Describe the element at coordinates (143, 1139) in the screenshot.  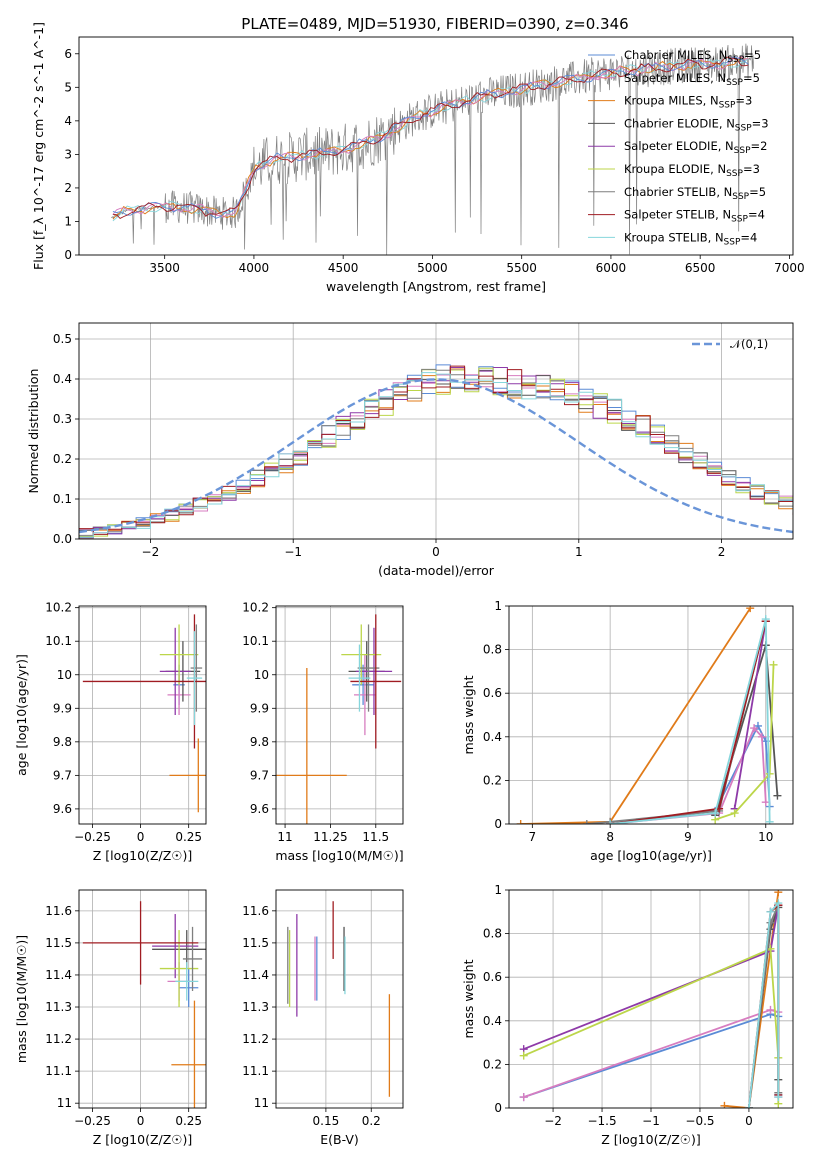
I see `x-axis-label: Z [log10(Z/Z☉)]` at that location.